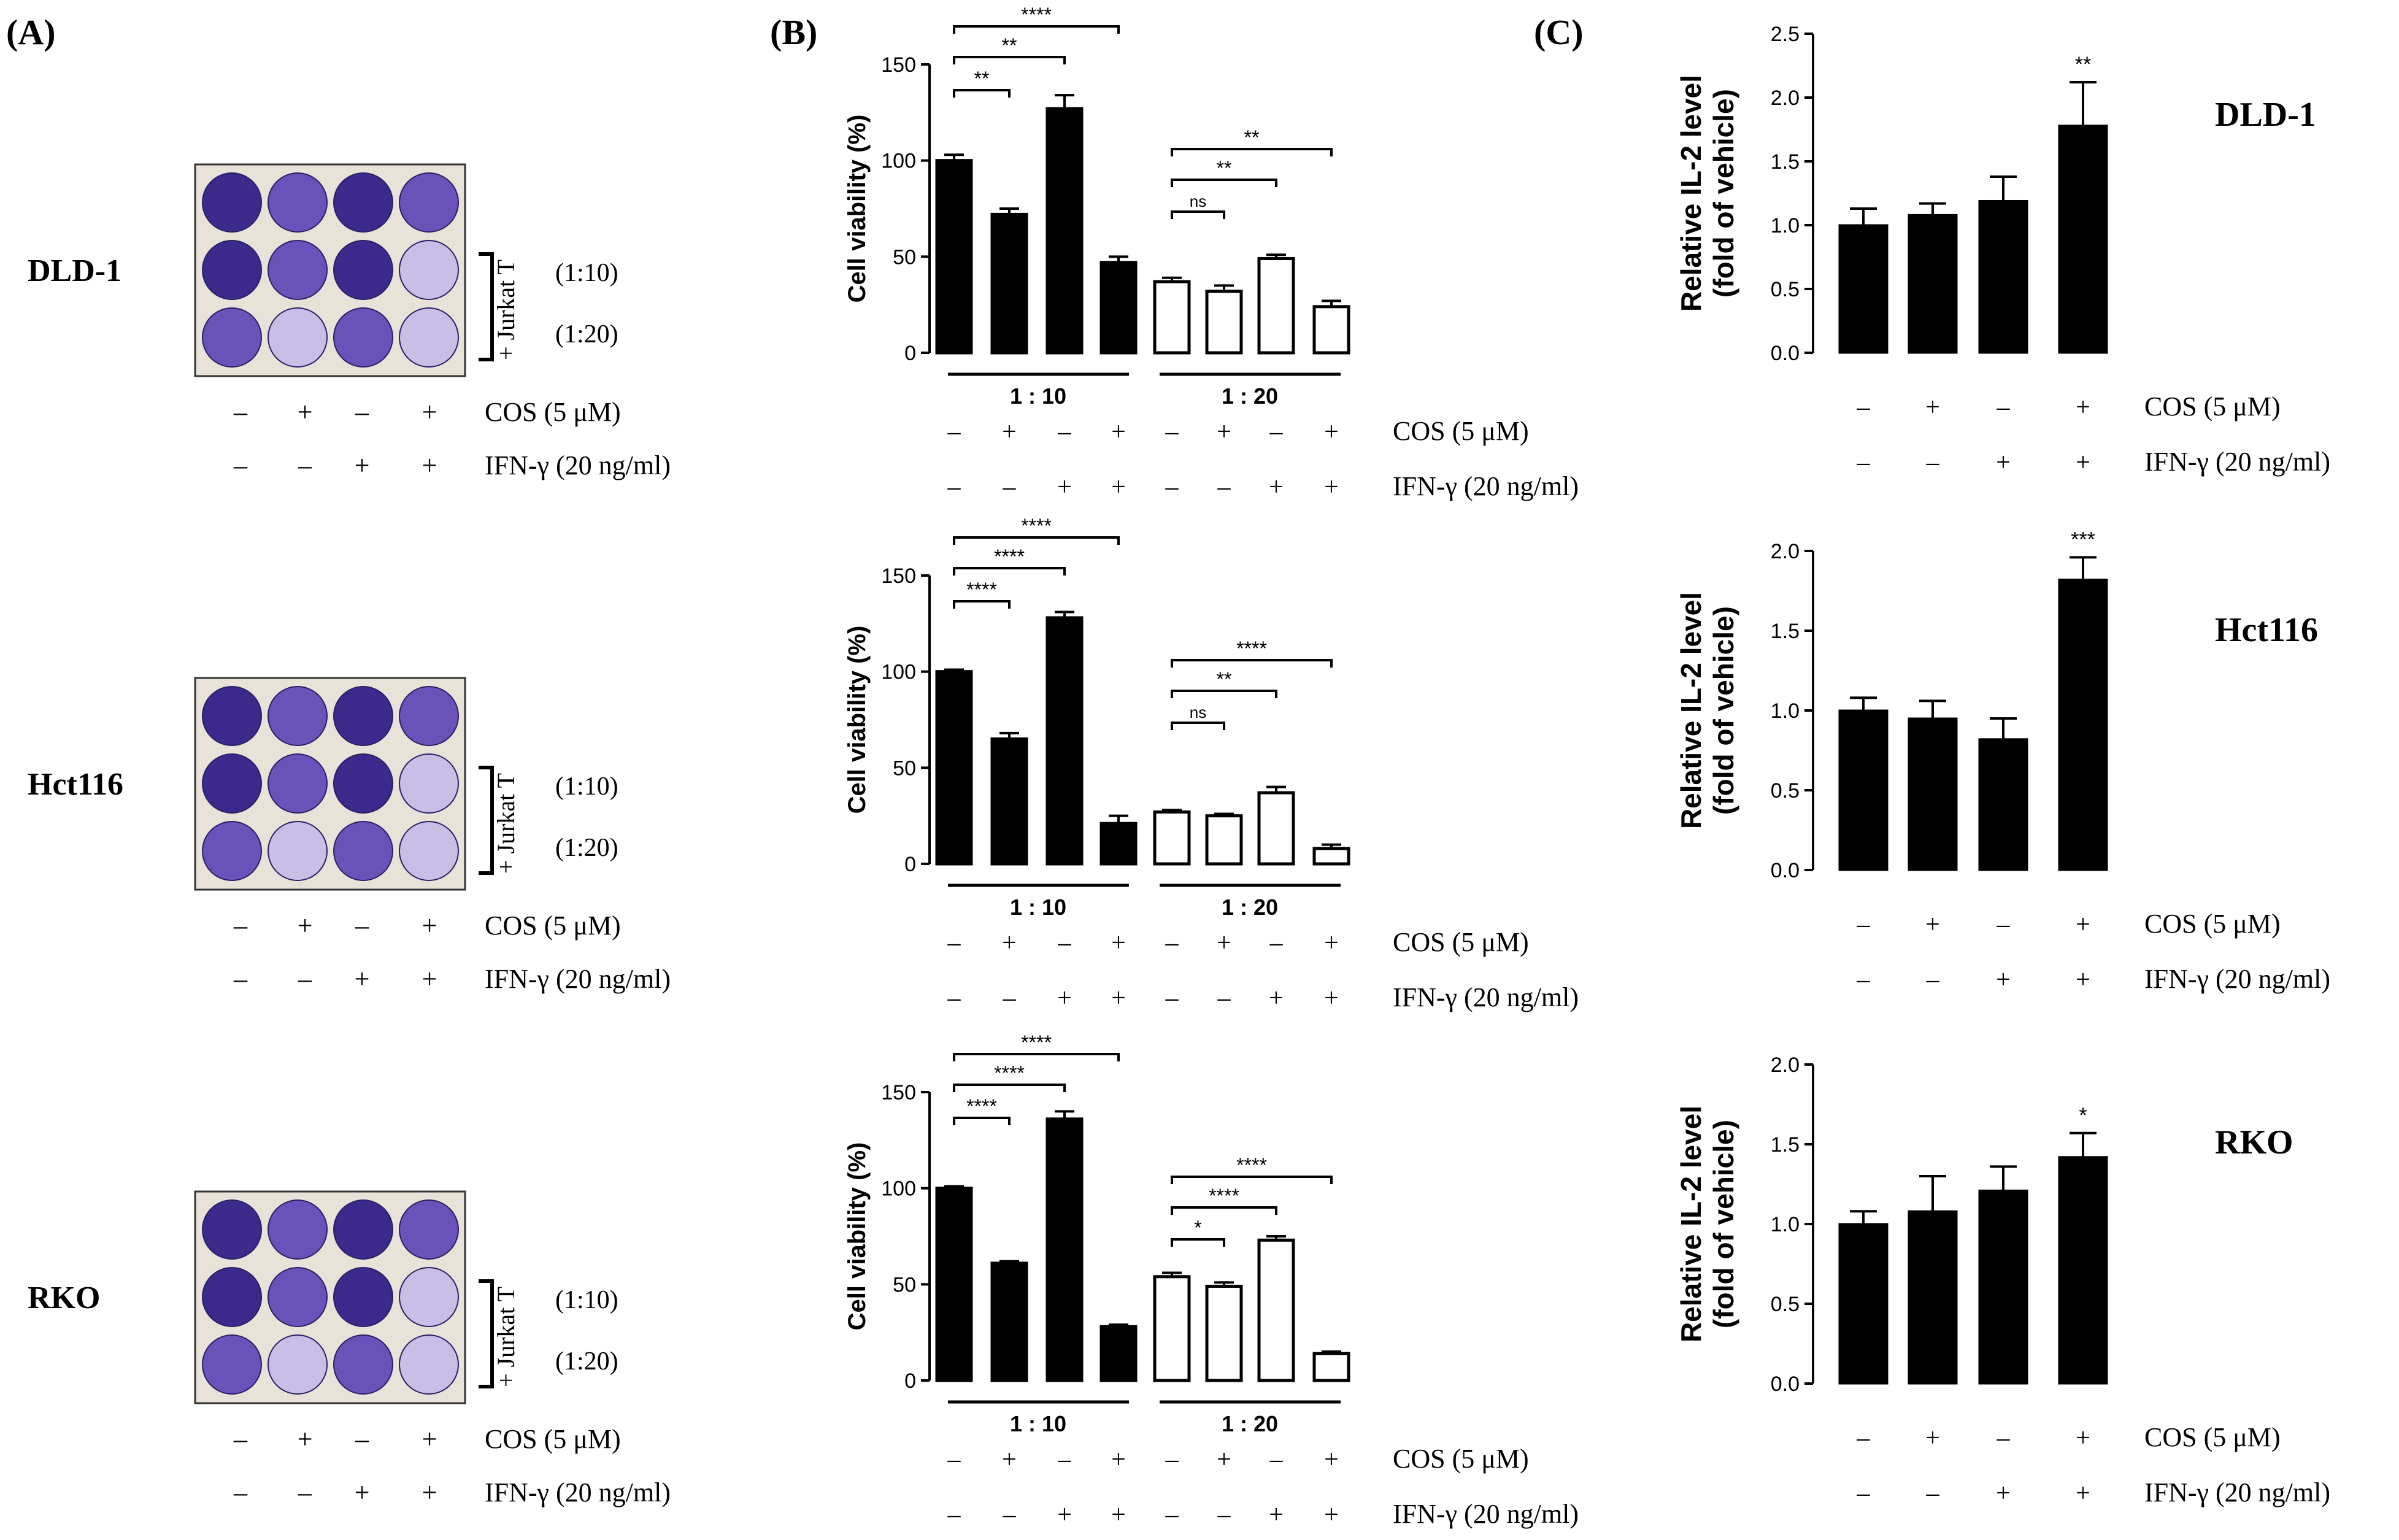  What do you see at coordinates (793, 32) in the screenshot?
I see `panel-label-b: (B)` at bounding box center [793, 32].